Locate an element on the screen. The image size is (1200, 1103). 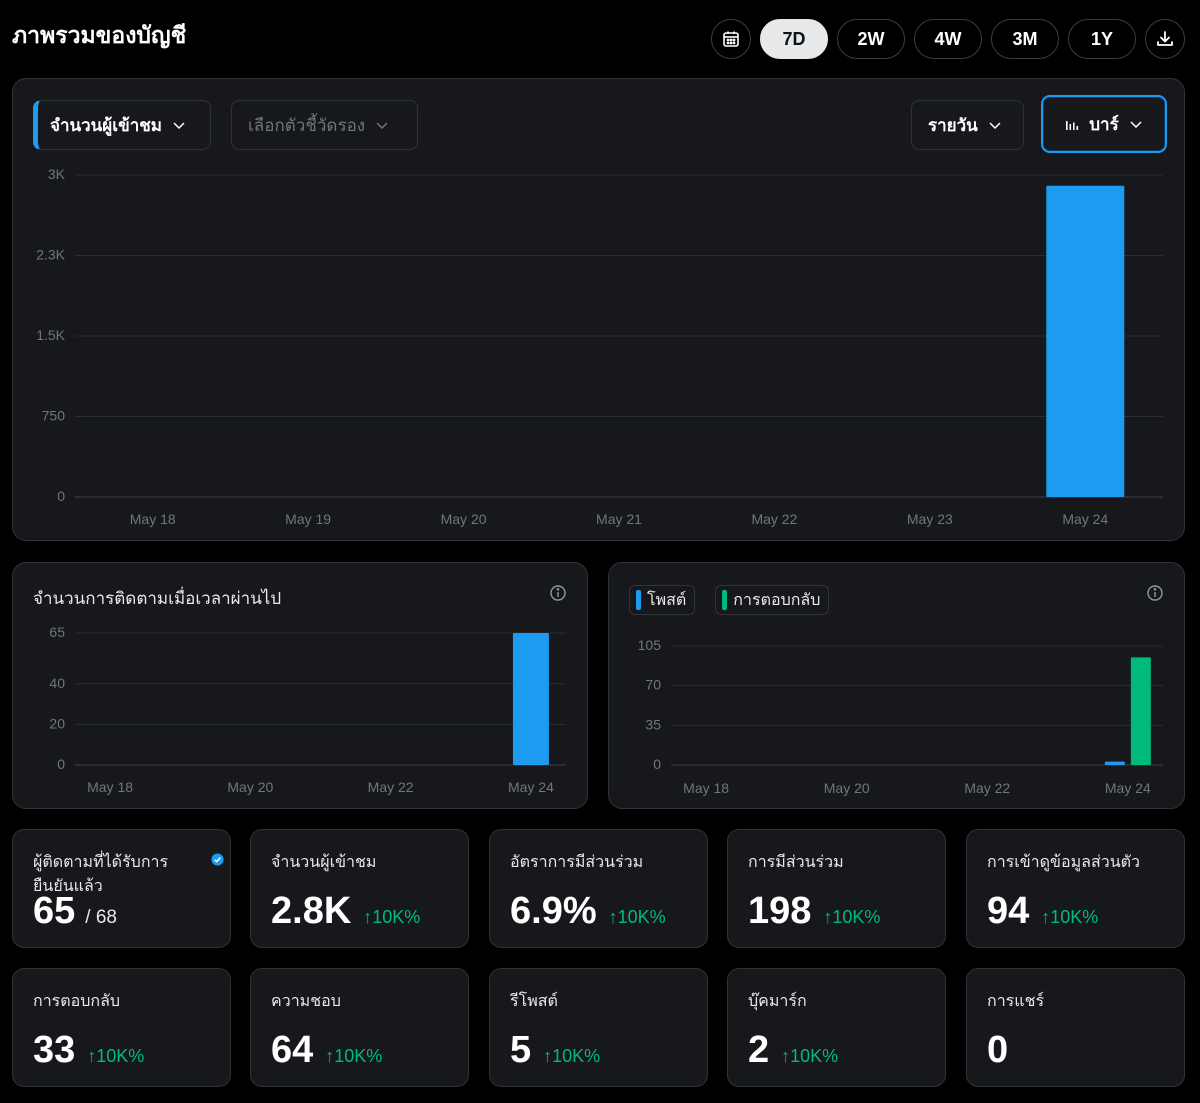
stat-reposts: รีโพสต์ 5 ↑10K% is located at coordinates (598, 1027).